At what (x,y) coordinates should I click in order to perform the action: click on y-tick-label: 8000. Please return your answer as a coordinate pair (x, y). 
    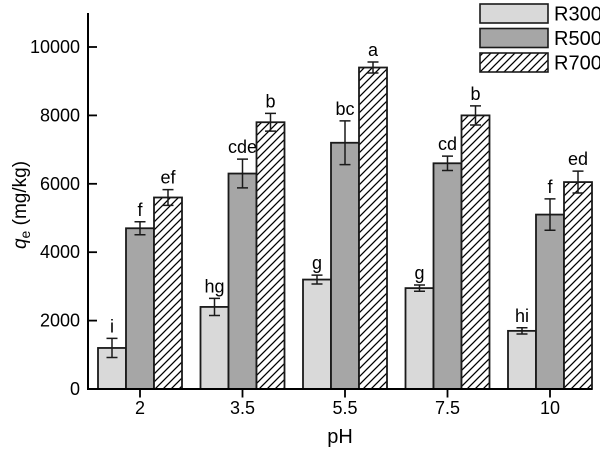
    Looking at the image, I should click on (60, 115).